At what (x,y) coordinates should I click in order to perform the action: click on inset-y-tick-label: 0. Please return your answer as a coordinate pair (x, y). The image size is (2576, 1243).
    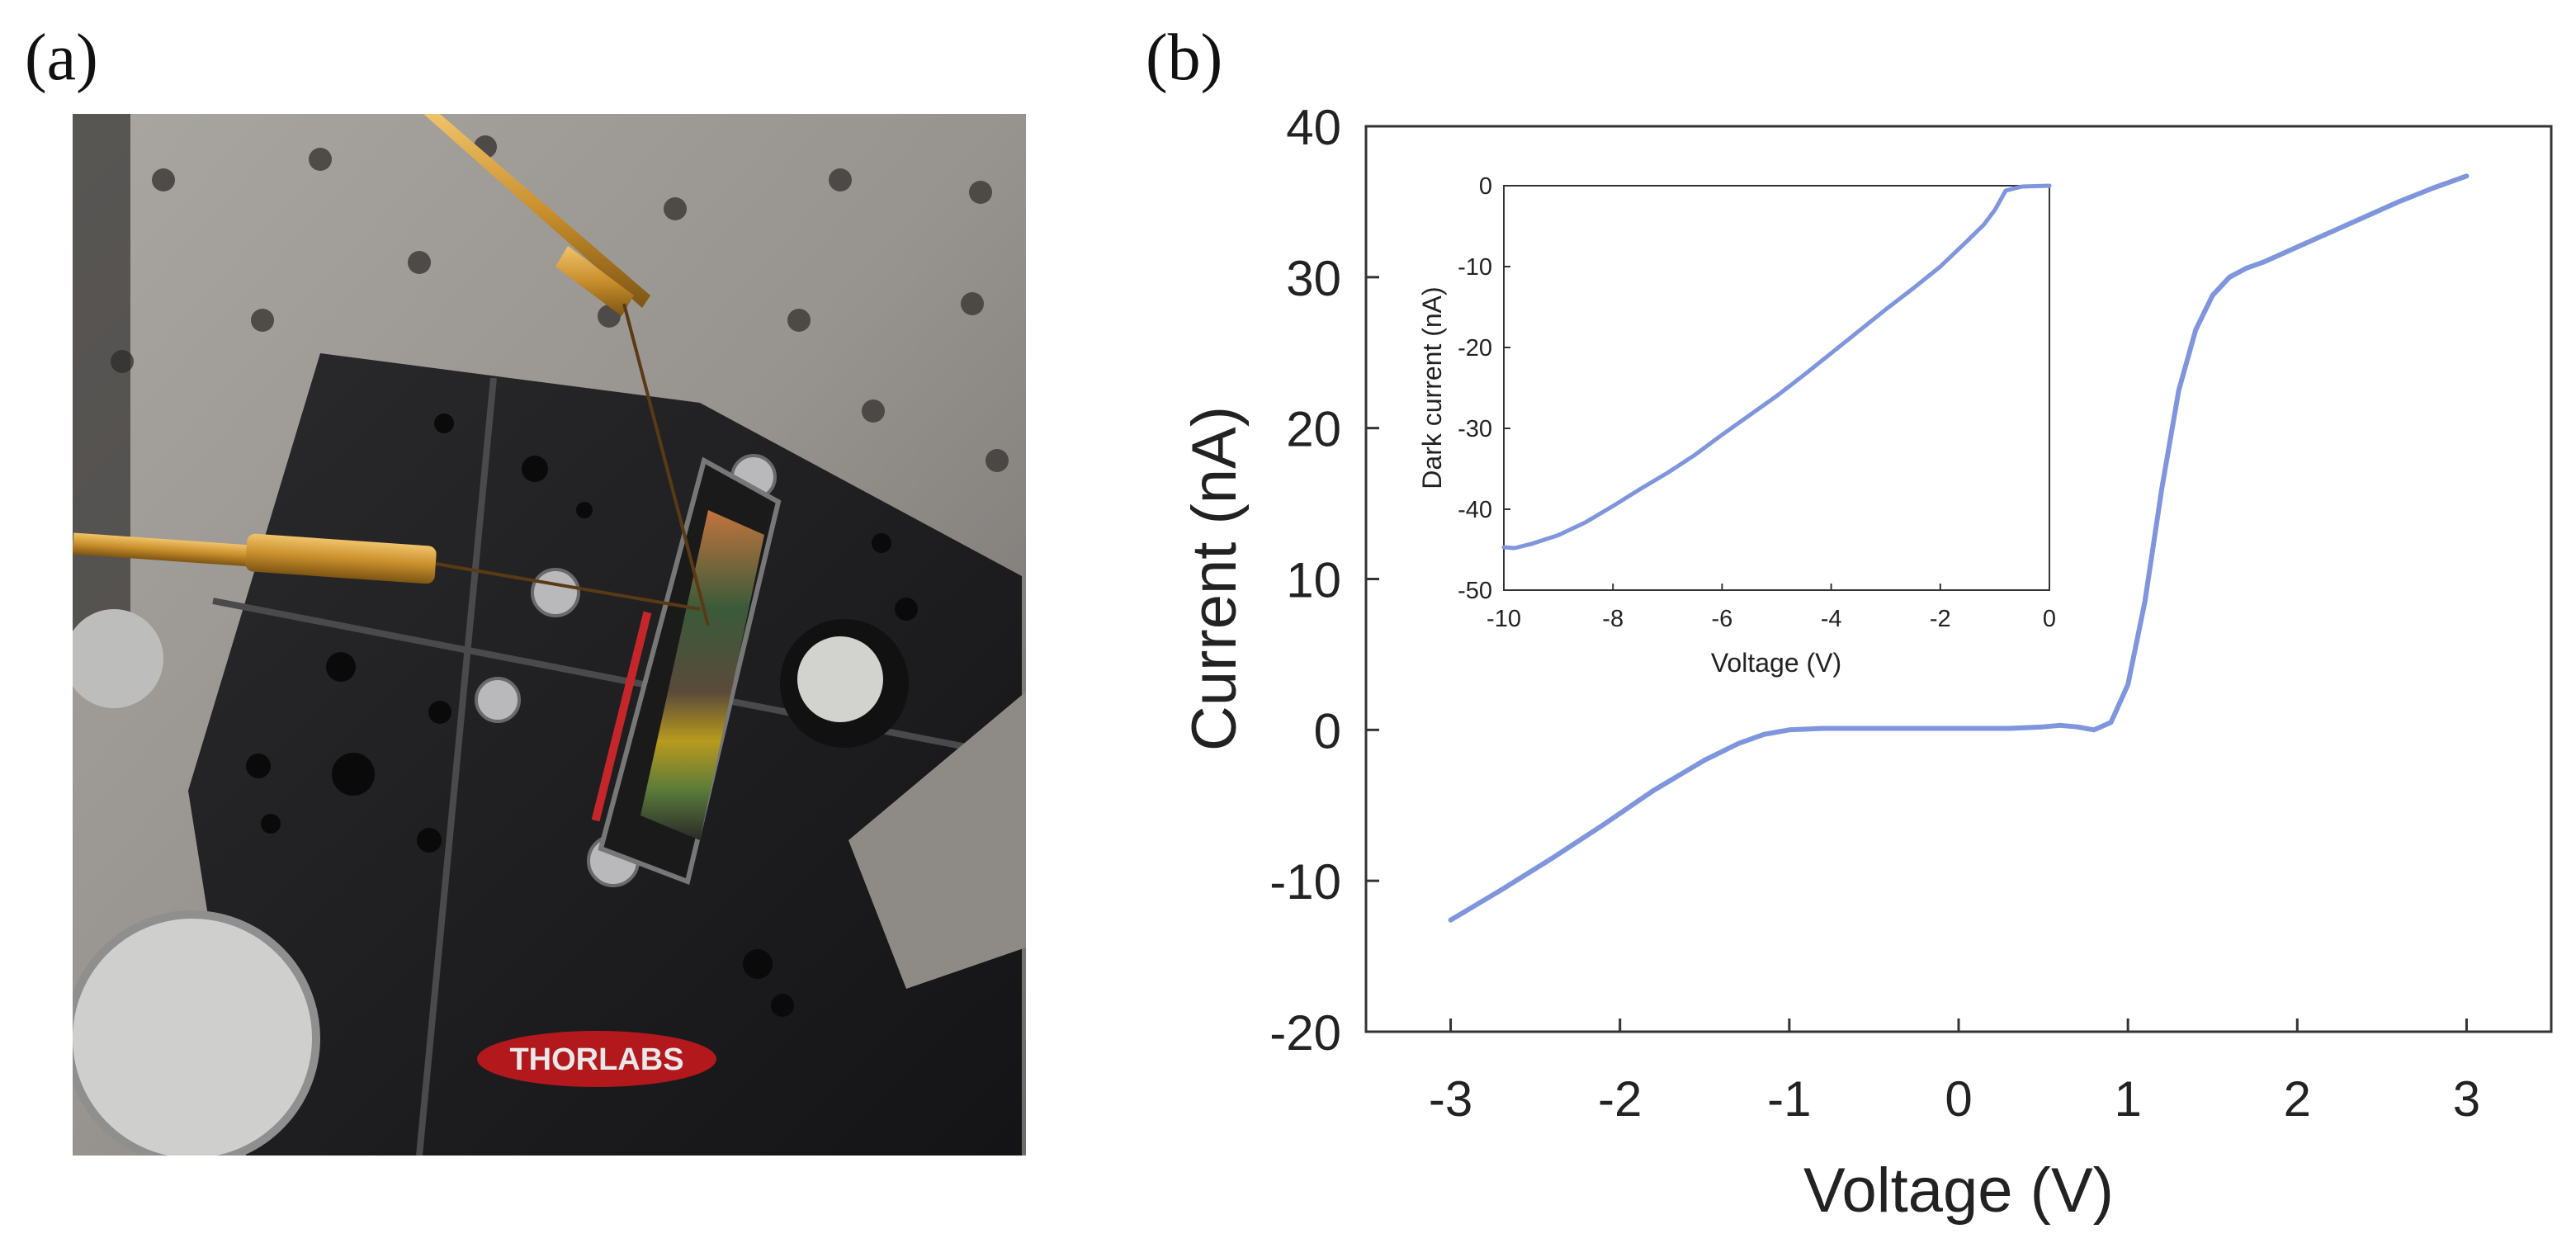
    Looking at the image, I should click on (1485, 187).